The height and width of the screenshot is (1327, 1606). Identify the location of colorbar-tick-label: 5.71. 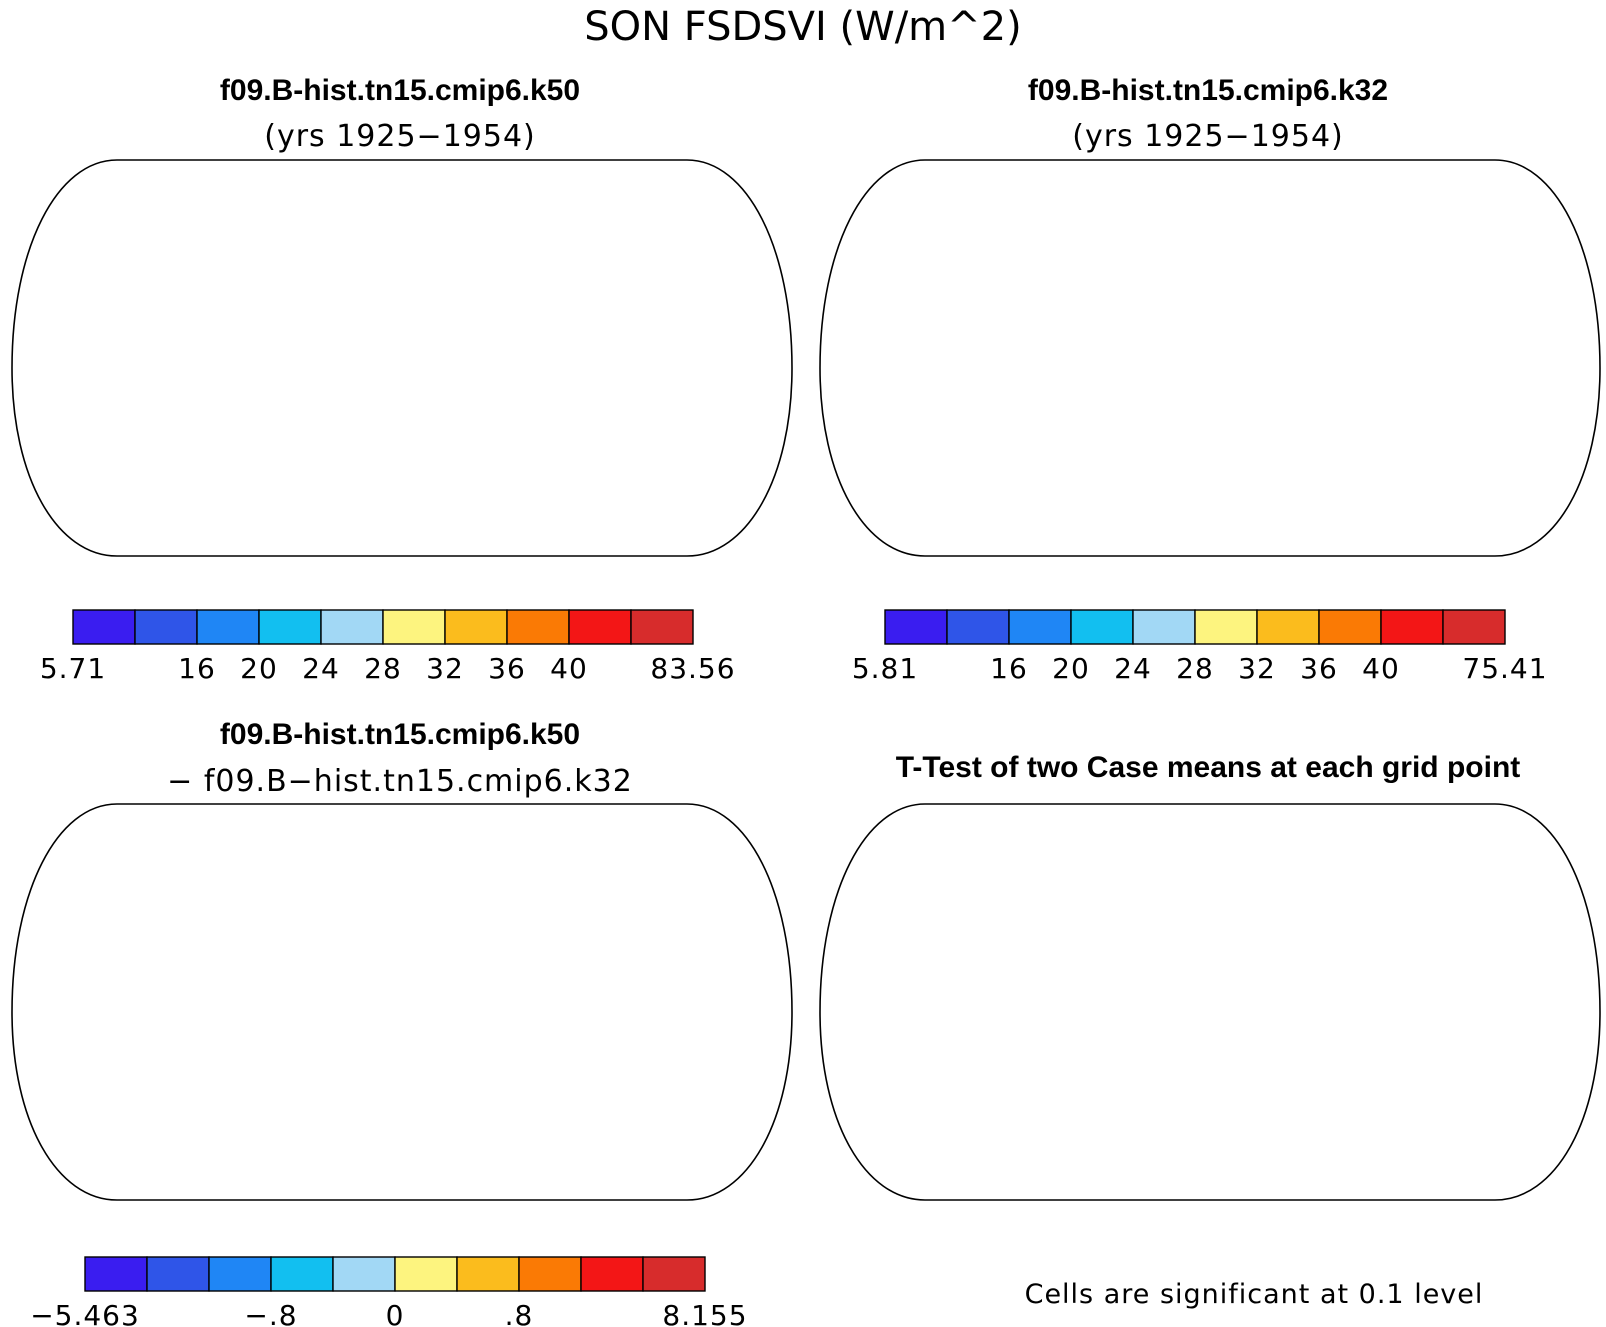
(73, 668).